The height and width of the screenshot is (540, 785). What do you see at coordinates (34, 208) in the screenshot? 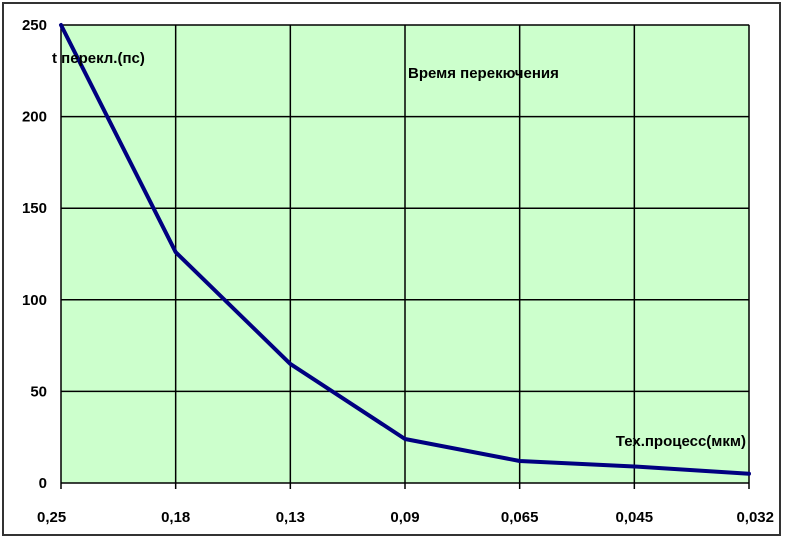
I see `y-tick-label: 150` at bounding box center [34, 208].